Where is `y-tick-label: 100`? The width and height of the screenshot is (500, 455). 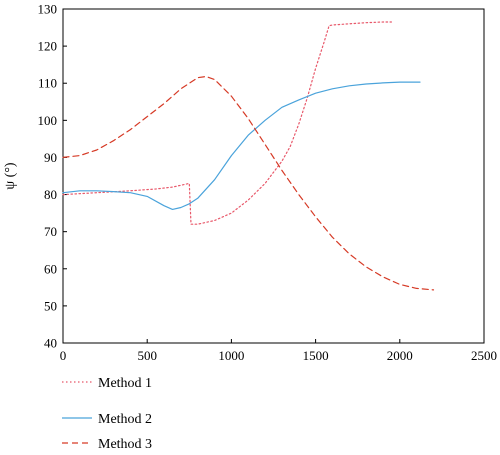
y-tick-label: 100 is located at coordinates (48, 120).